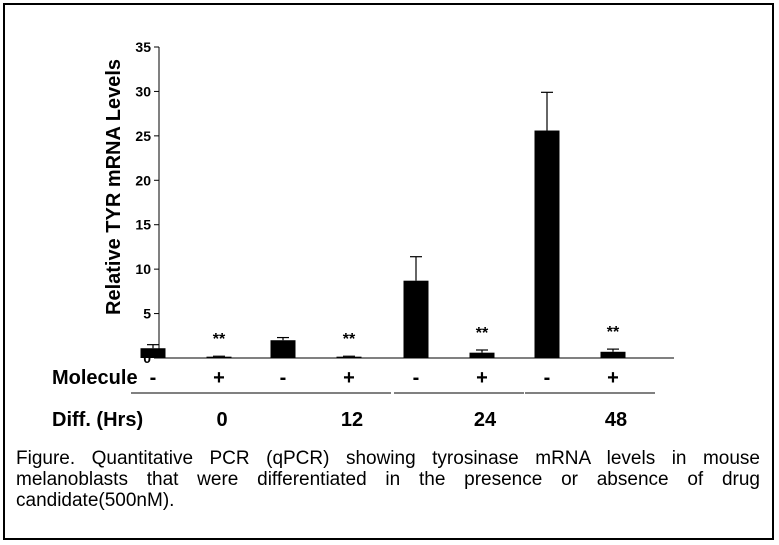  I want to click on x-group-label: 12, so click(352, 420).